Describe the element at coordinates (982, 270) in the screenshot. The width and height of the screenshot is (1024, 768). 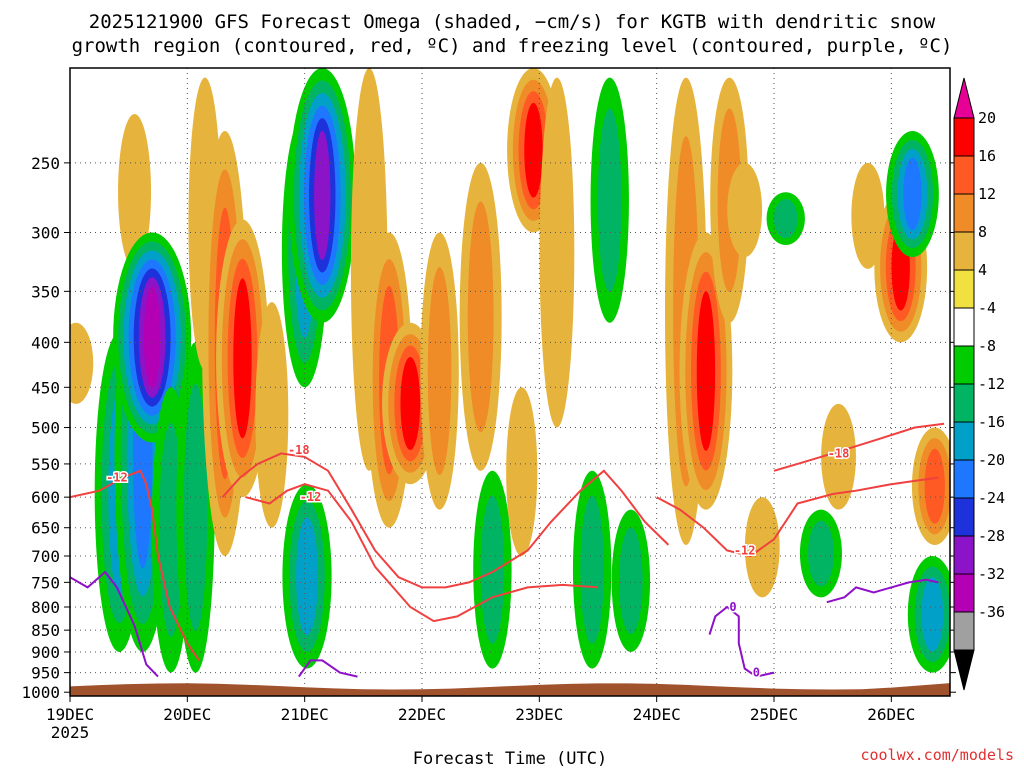
I see `colorbar-label: 4` at that location.